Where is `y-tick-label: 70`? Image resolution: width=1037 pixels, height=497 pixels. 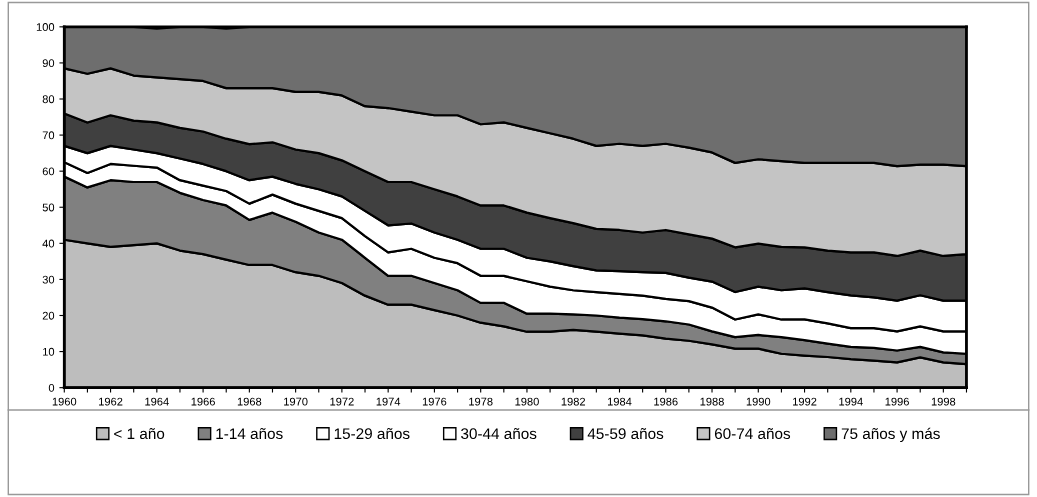 y-tick-label: 70 is located at coordinates (48, 135).